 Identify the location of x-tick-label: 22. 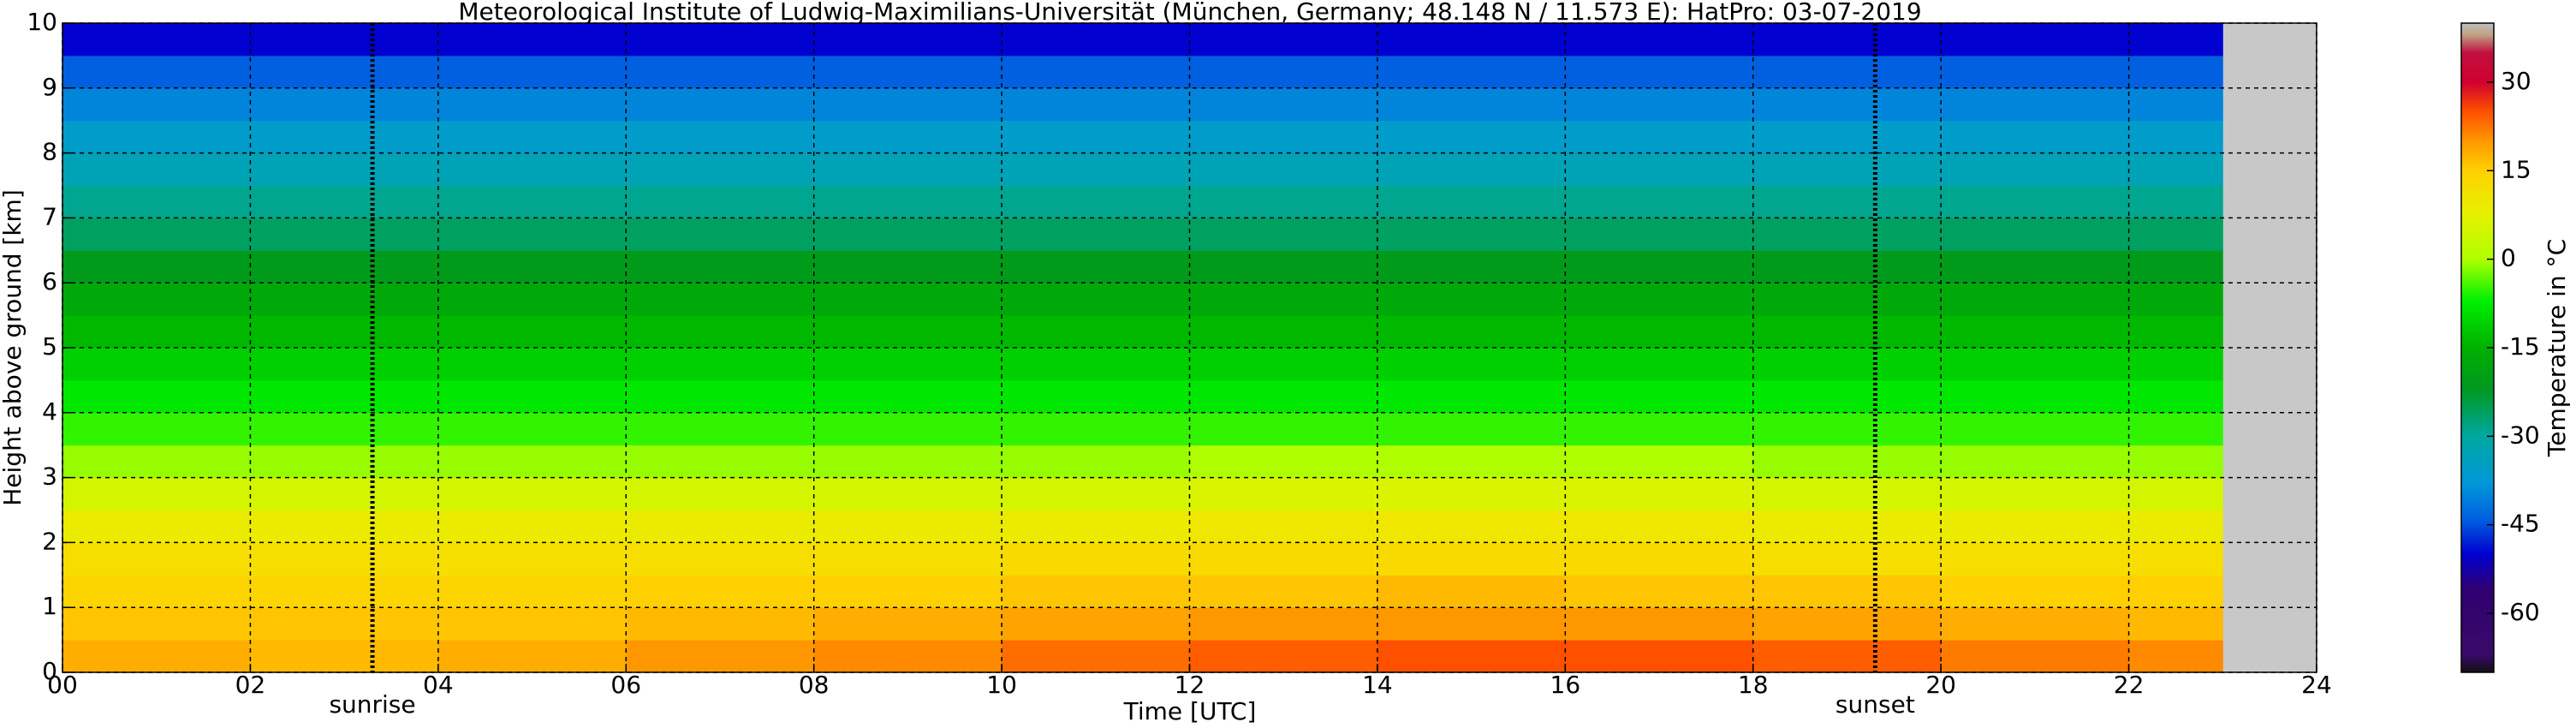
(2129, 685).